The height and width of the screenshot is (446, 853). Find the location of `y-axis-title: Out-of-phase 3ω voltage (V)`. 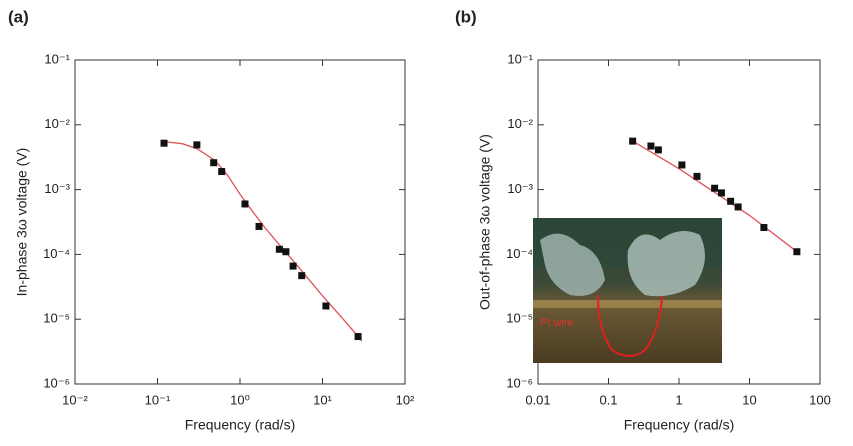

y-axis-title: Out-of-phase 3ω voltage (V) is located at coordinates (485, 222).